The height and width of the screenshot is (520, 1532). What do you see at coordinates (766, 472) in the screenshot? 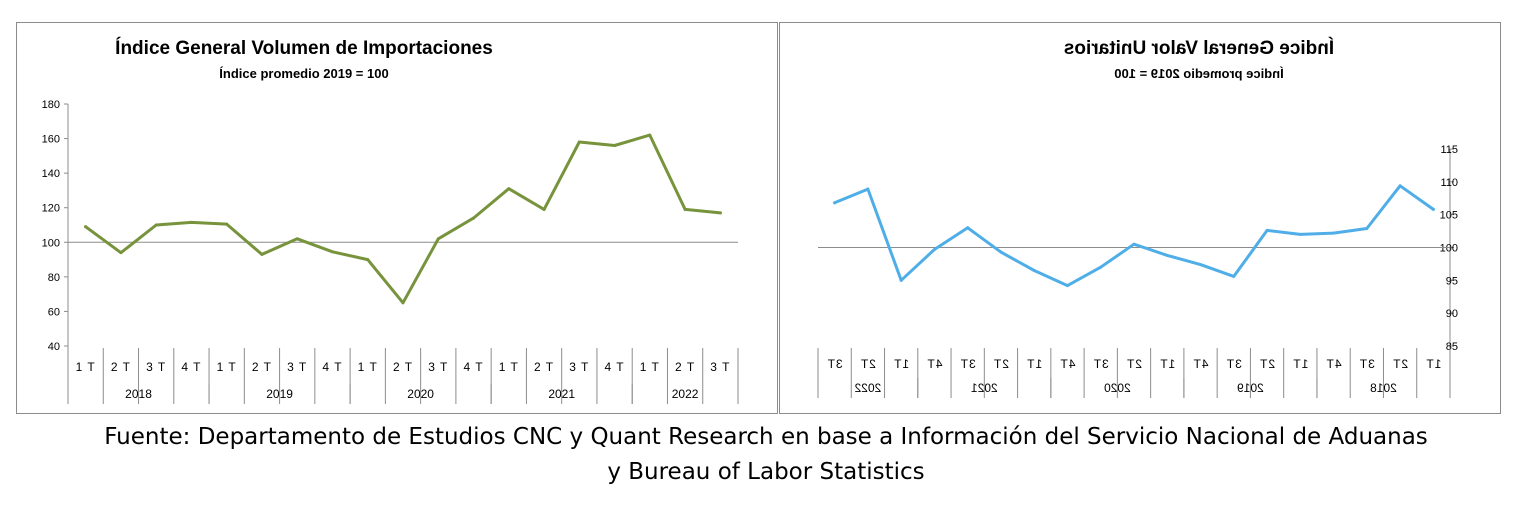
I see `source-line-2: y Bureau of Labor Statistics` at bounding box center [766, 472].